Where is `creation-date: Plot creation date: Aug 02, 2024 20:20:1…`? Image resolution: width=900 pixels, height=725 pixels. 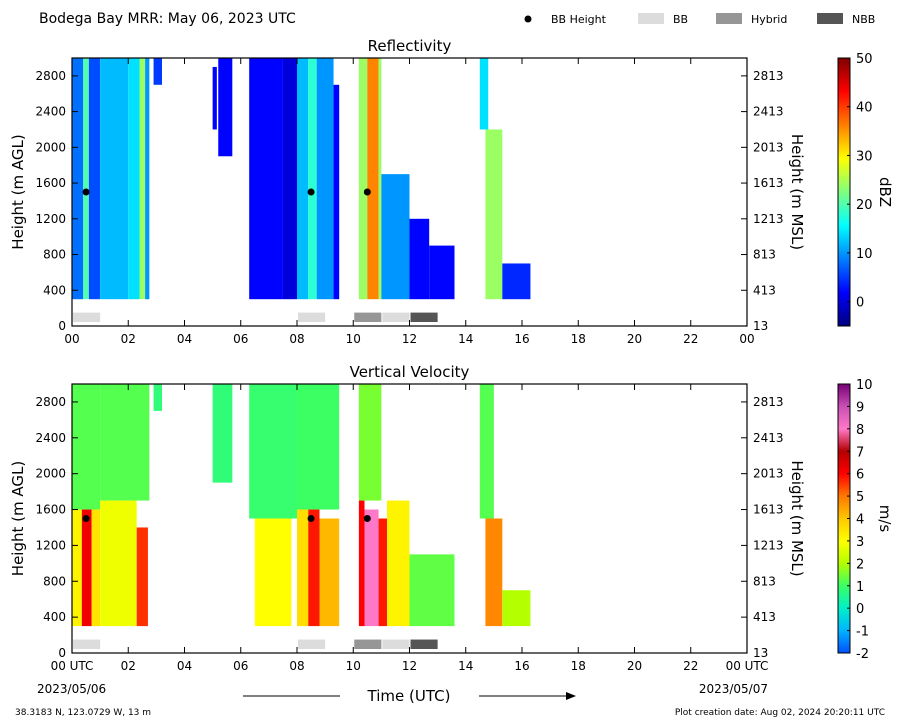 creation-date: Plot creation date: Aug 02, 2024 20:20:1… is located at coordinates (780, 713).